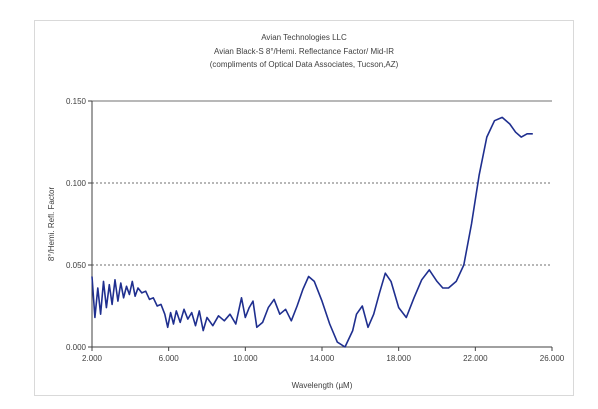  Describe the element at coordinates (475, 358) in the screenshot. I see `x-tick-label: 22.000` at that location.